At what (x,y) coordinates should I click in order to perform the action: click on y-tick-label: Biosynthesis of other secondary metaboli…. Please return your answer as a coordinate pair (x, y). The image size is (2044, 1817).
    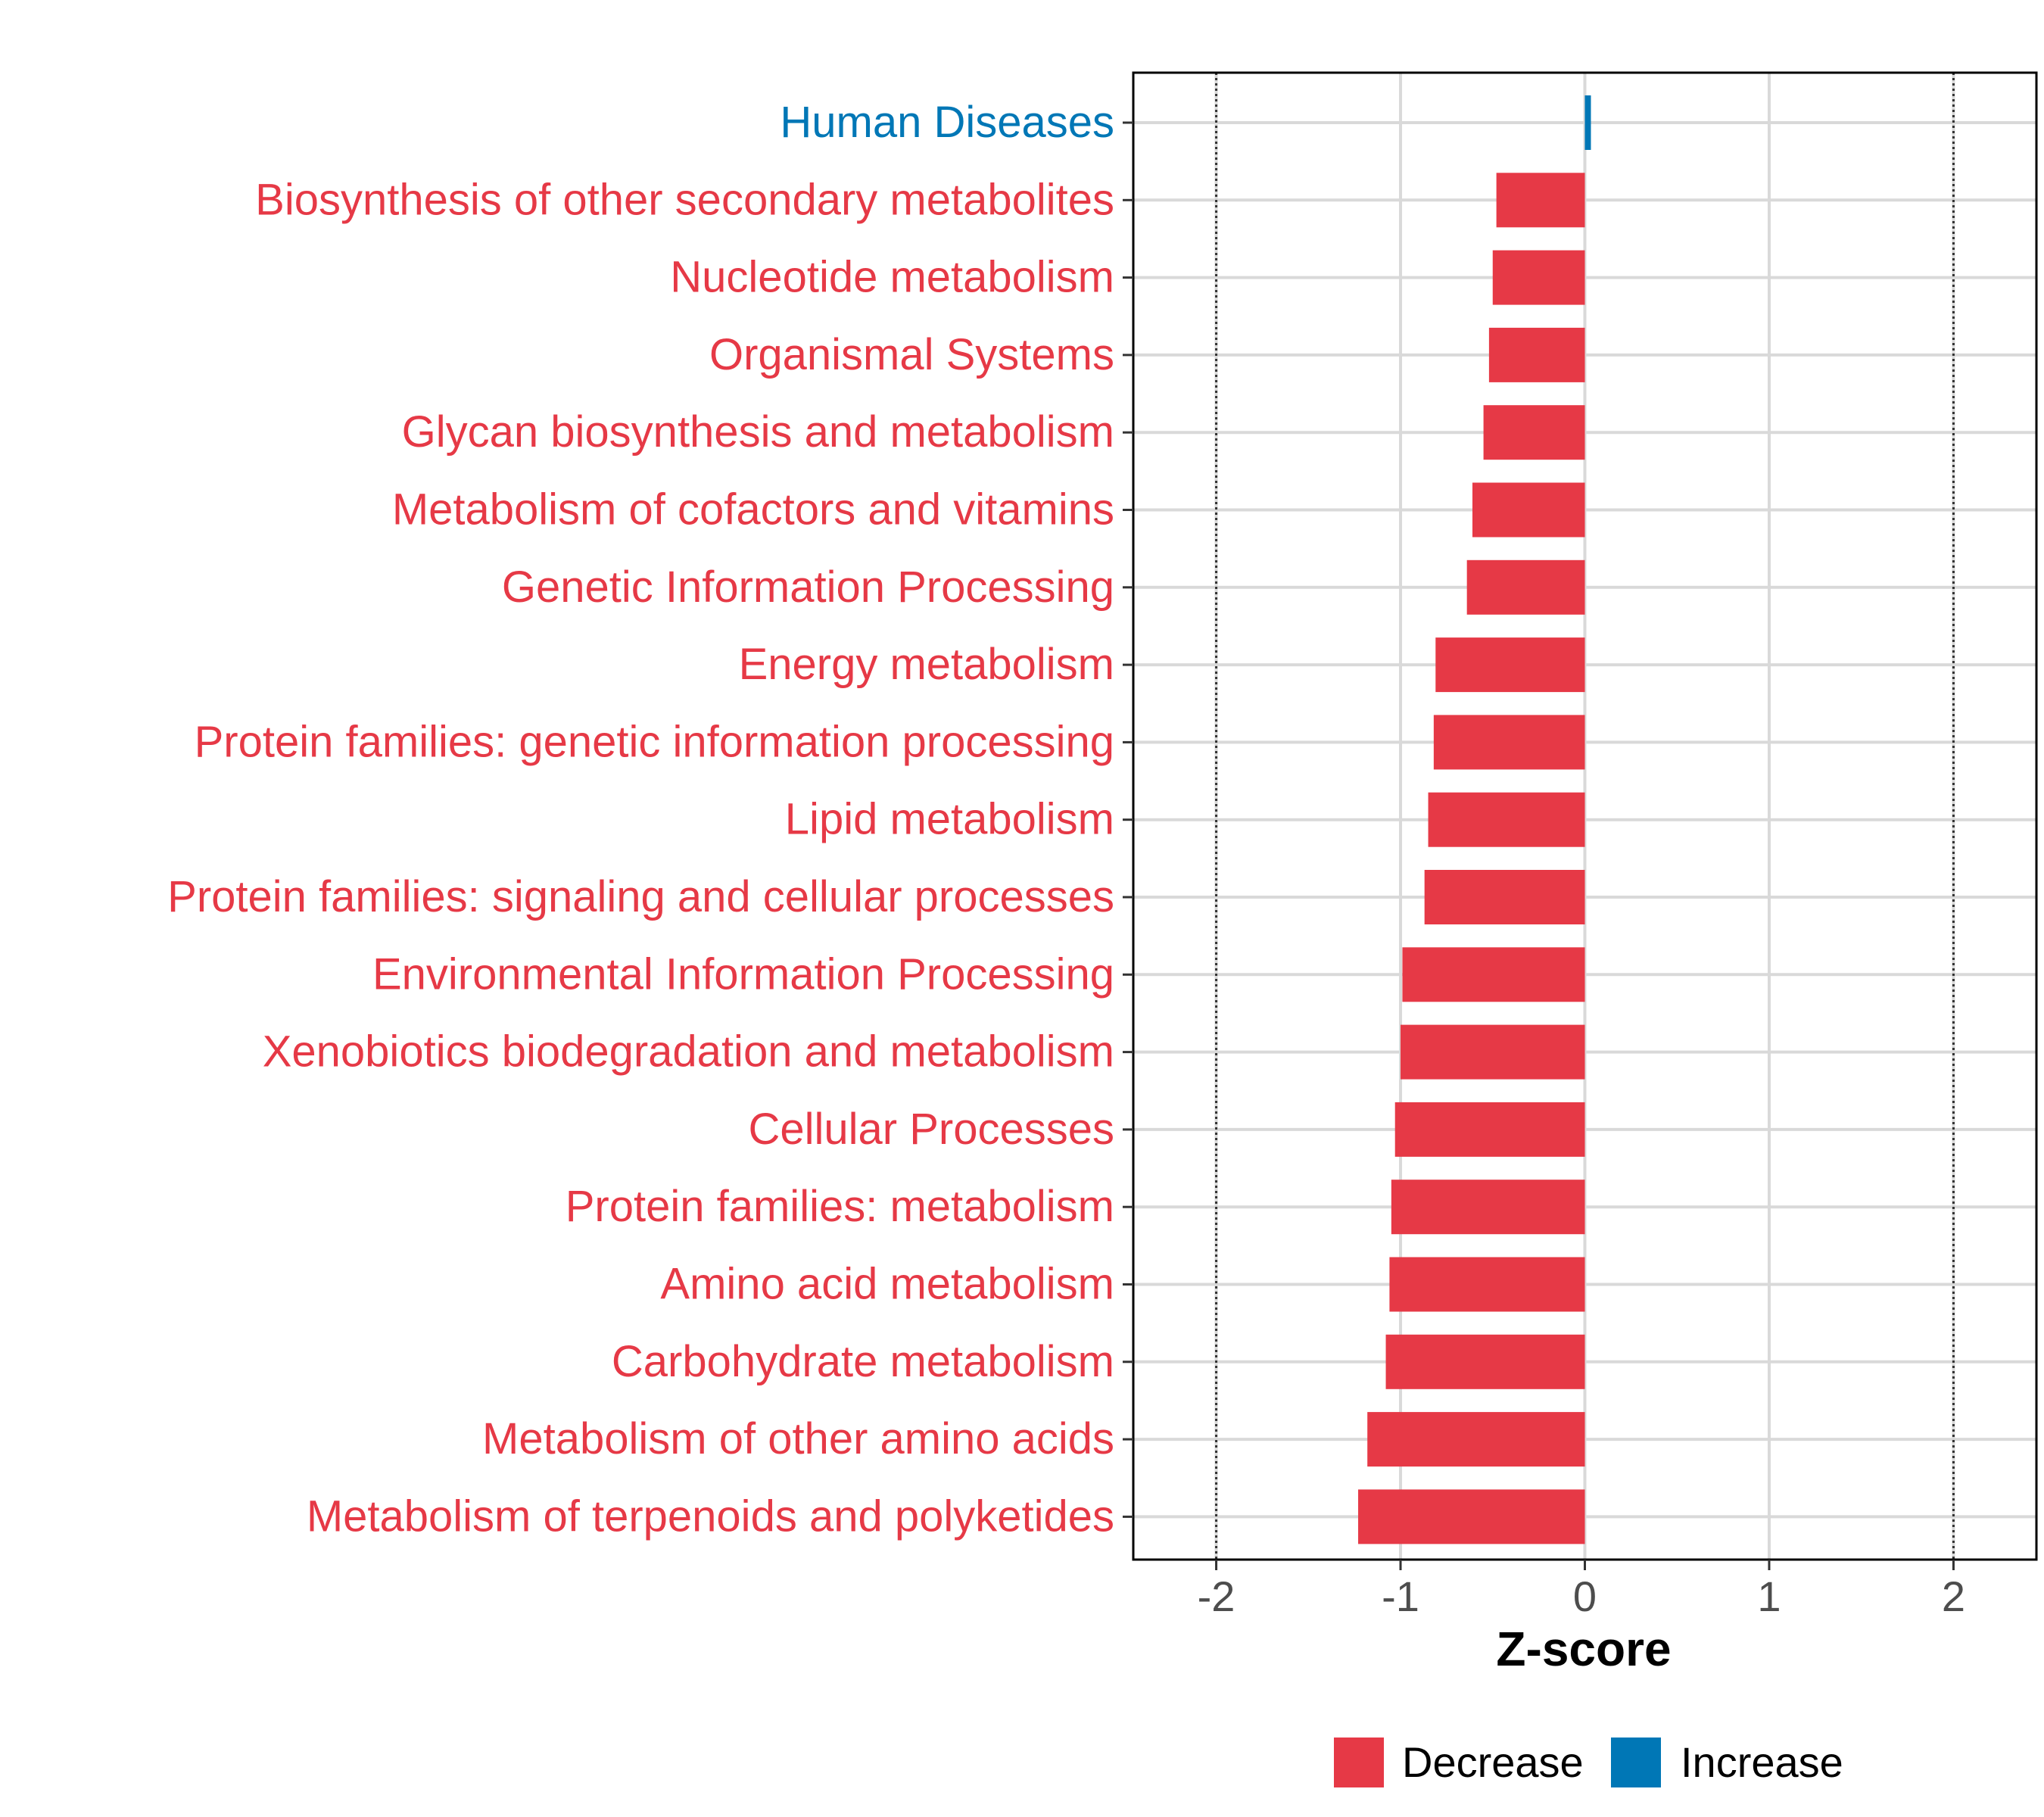
    Looking at the image, I should click on (684, 199).